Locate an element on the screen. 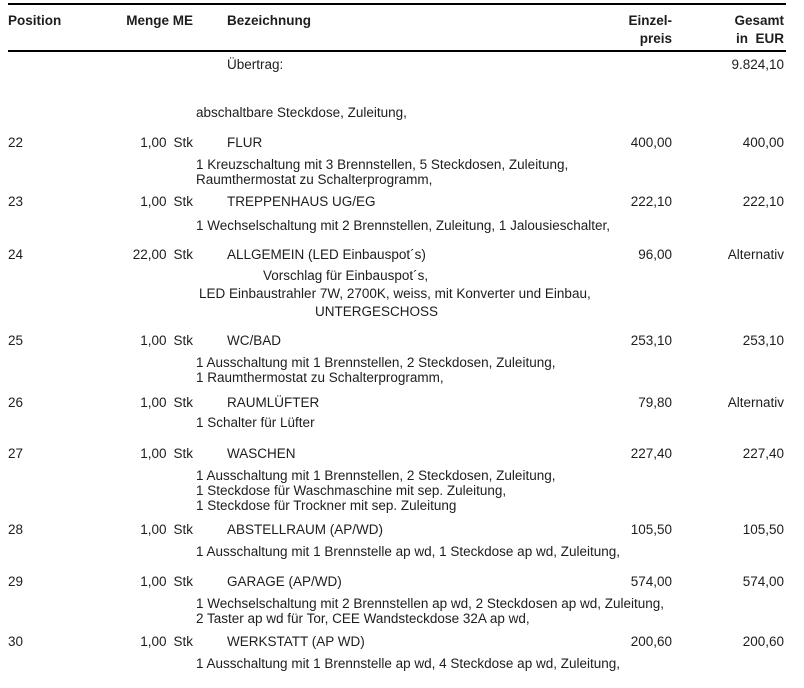 The width and height of the screenshot is (804, 688). header-bottom-rule is located at coordinates (397, 51).